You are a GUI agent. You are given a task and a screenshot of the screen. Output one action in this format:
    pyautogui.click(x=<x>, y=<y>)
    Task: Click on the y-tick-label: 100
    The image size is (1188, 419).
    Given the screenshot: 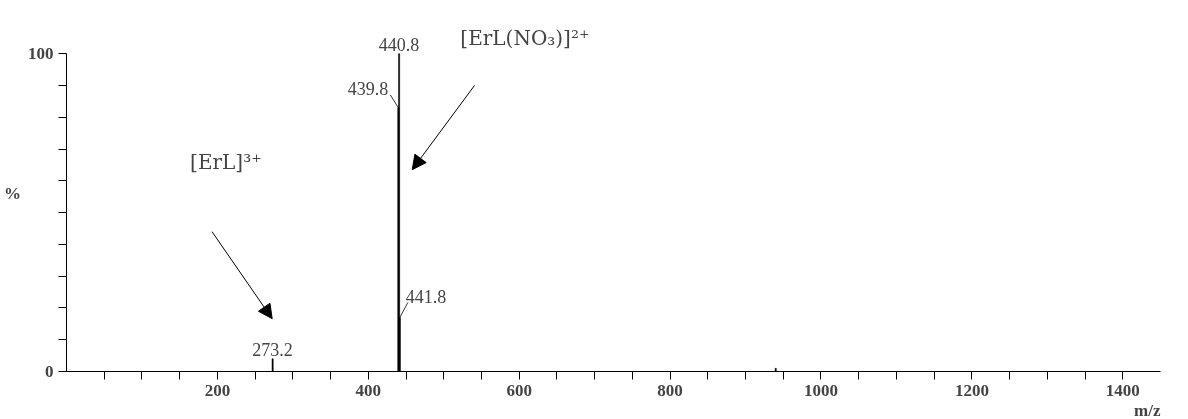 What is the action you would take?
    pyautogui.click(x=41, y=54)
    